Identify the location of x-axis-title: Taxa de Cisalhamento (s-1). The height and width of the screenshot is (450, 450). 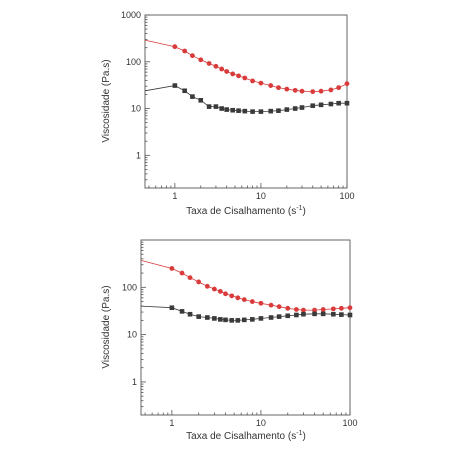
(246, 211).